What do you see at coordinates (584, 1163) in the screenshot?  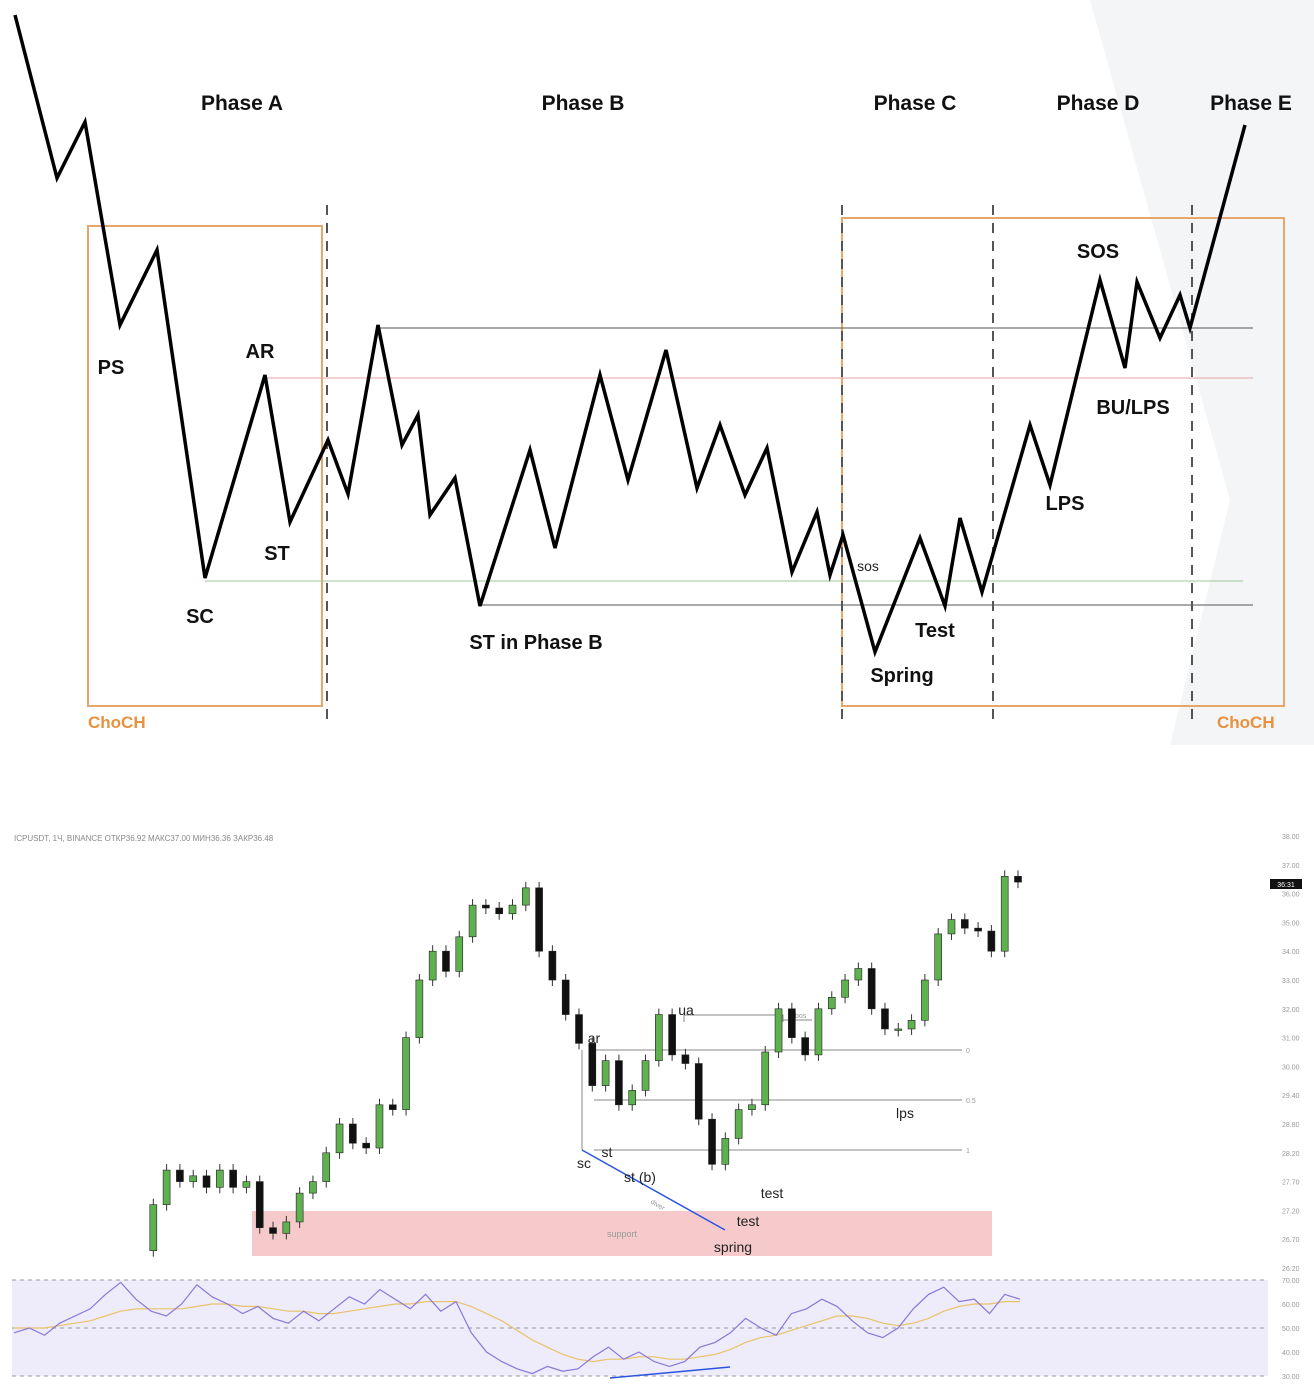 I see `annotation: sc` at bounding box center [584, 1163].